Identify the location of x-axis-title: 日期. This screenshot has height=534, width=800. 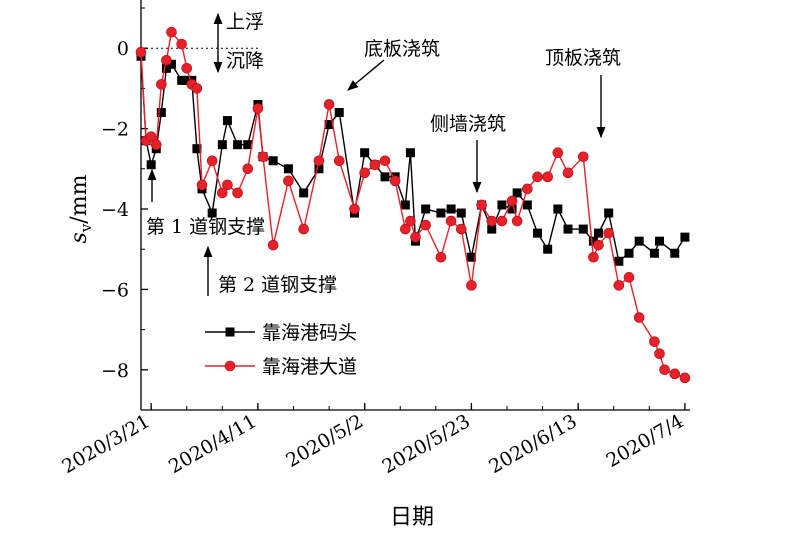
(412, 517).